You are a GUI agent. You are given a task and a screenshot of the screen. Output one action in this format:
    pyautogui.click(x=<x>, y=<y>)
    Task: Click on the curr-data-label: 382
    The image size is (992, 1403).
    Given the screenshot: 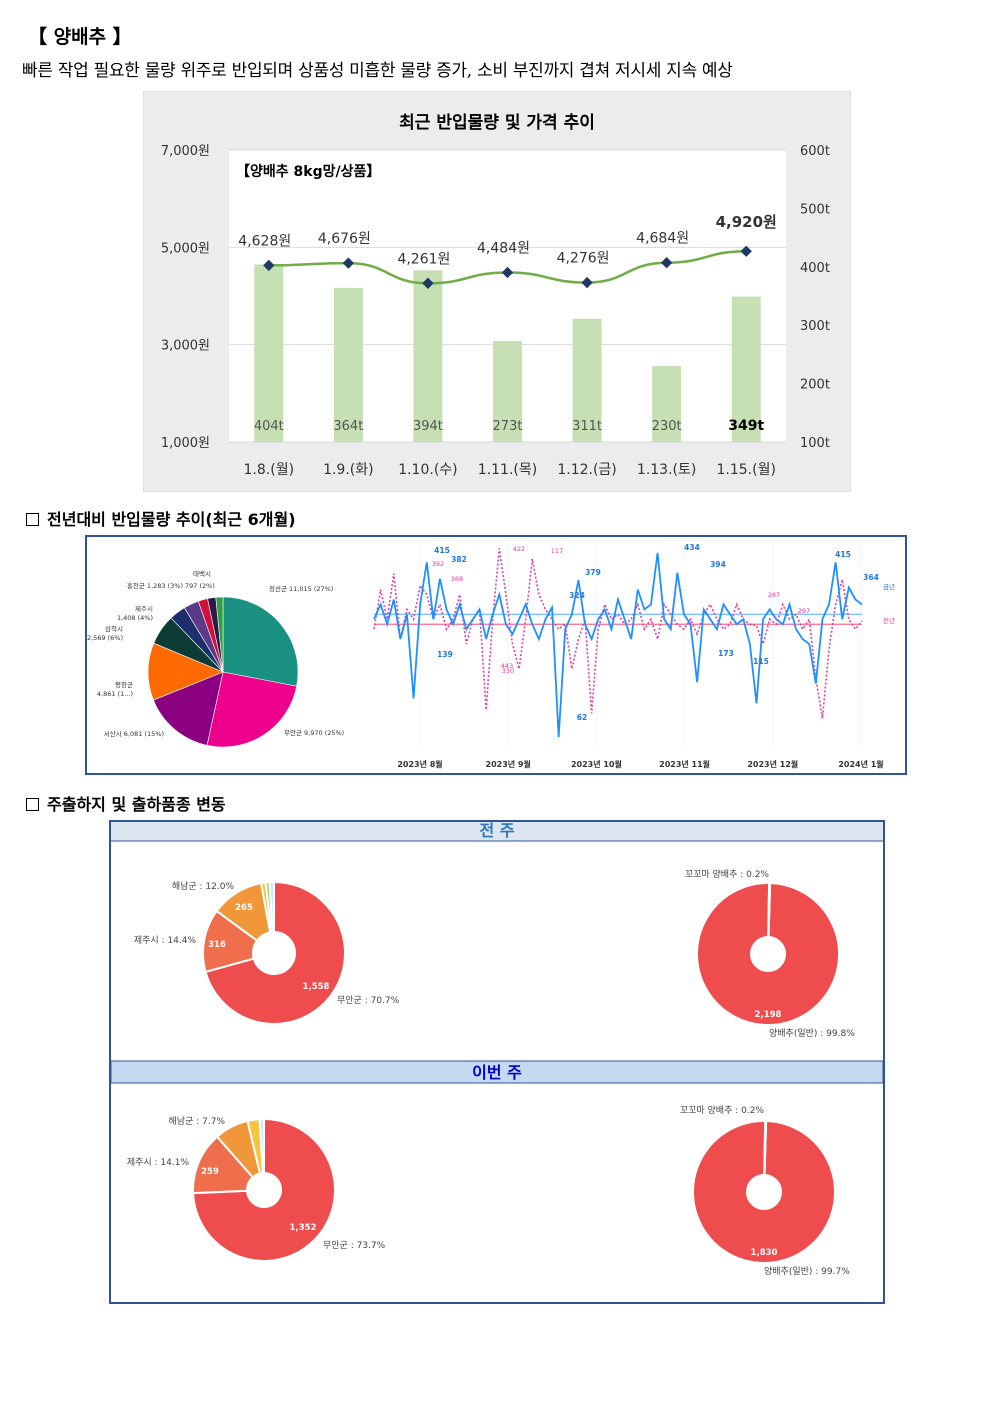 What is the action you would take?
    pyautogui.click(x=459, y=559)
    